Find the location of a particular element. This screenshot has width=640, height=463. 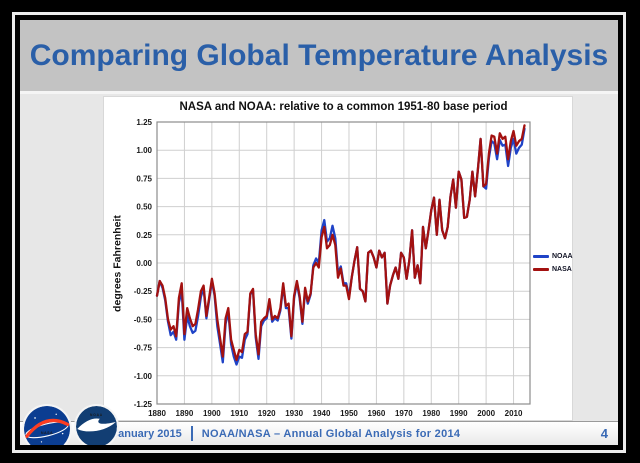

noaa-logo: NOAA is located at coordinates (96, 425).